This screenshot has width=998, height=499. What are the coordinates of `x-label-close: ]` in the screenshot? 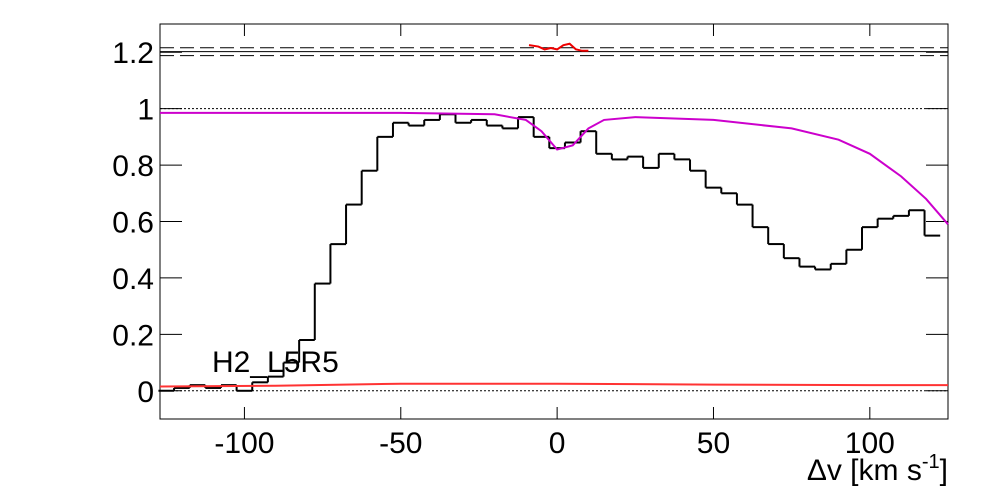 It's located at (944, 470).